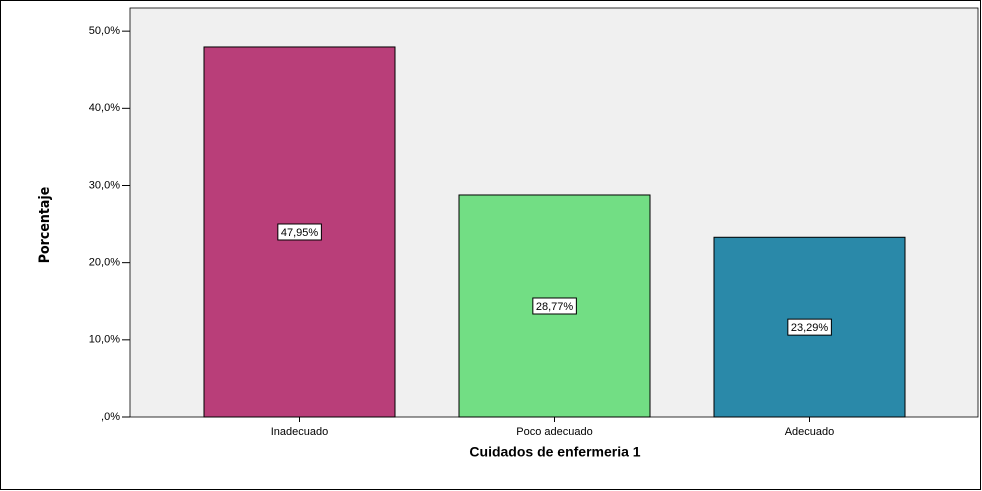  Describe the element at coordinates (810, 432) in the screenshot. I see `x-tick-label: Adecuado` at that location.